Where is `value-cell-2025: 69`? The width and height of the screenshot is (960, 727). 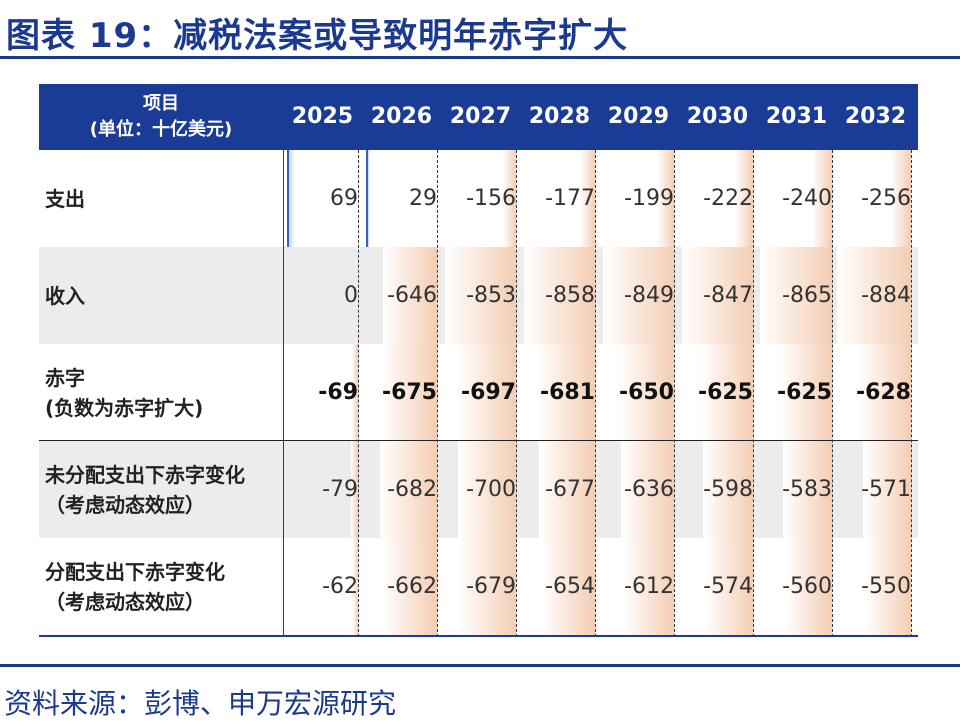 value-cell-2025: 69 is located at coordinates (344, 198).